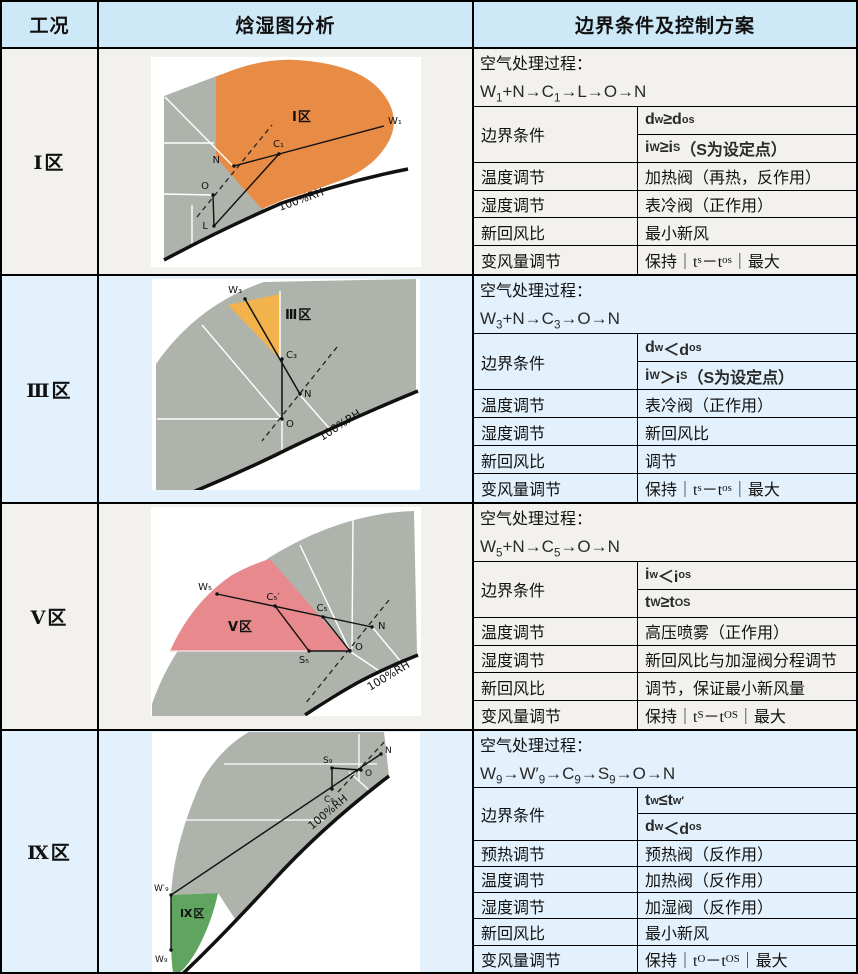 Image resolution: width=858 pixels, height=974 pixels. I want to click on detail-value: t W ≥t OS, so click(746, 603).